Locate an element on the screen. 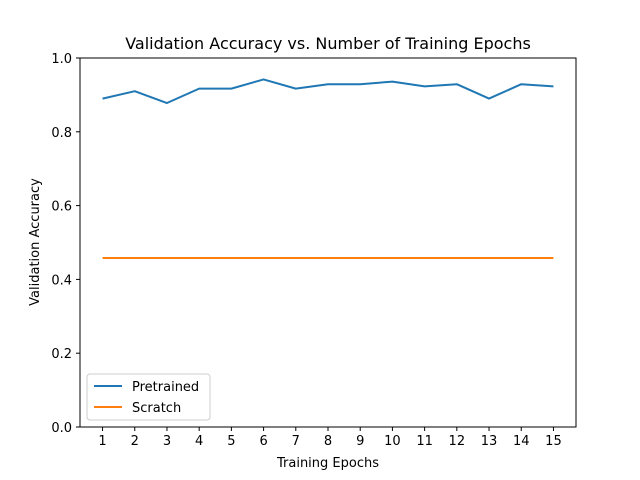  x-tick-label: 4 is located at coordinates (199, 441).